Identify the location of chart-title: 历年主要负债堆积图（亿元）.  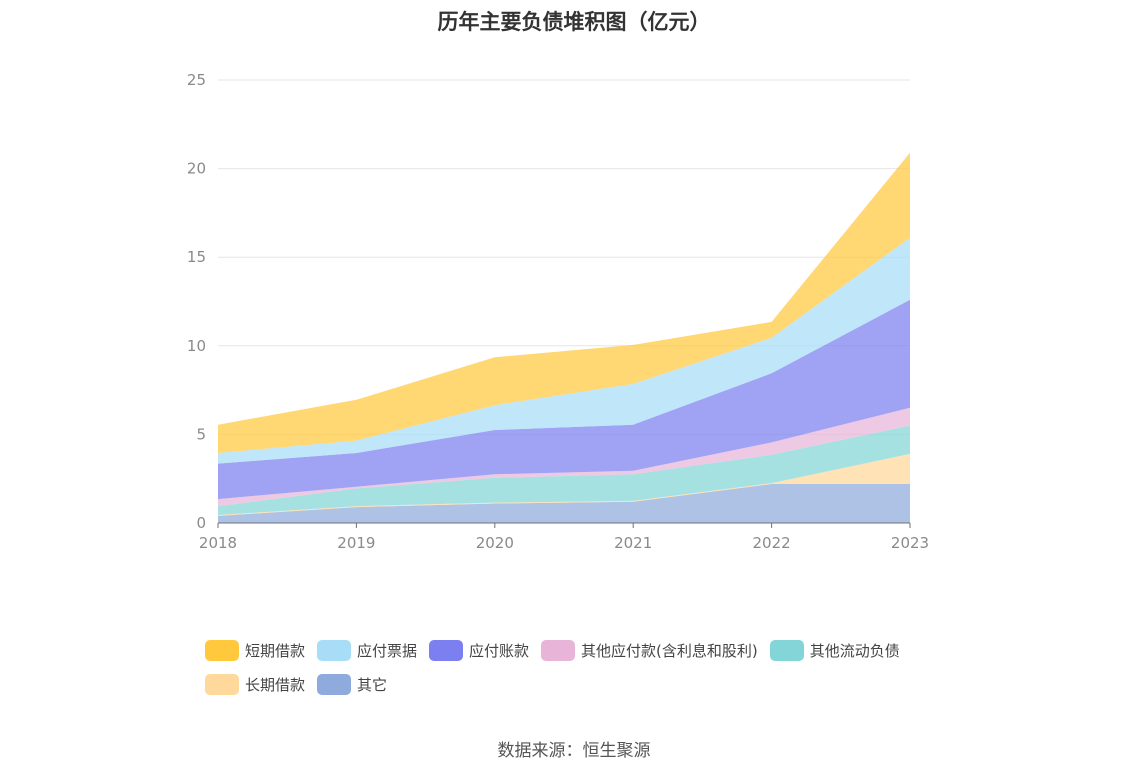
(574, 22).